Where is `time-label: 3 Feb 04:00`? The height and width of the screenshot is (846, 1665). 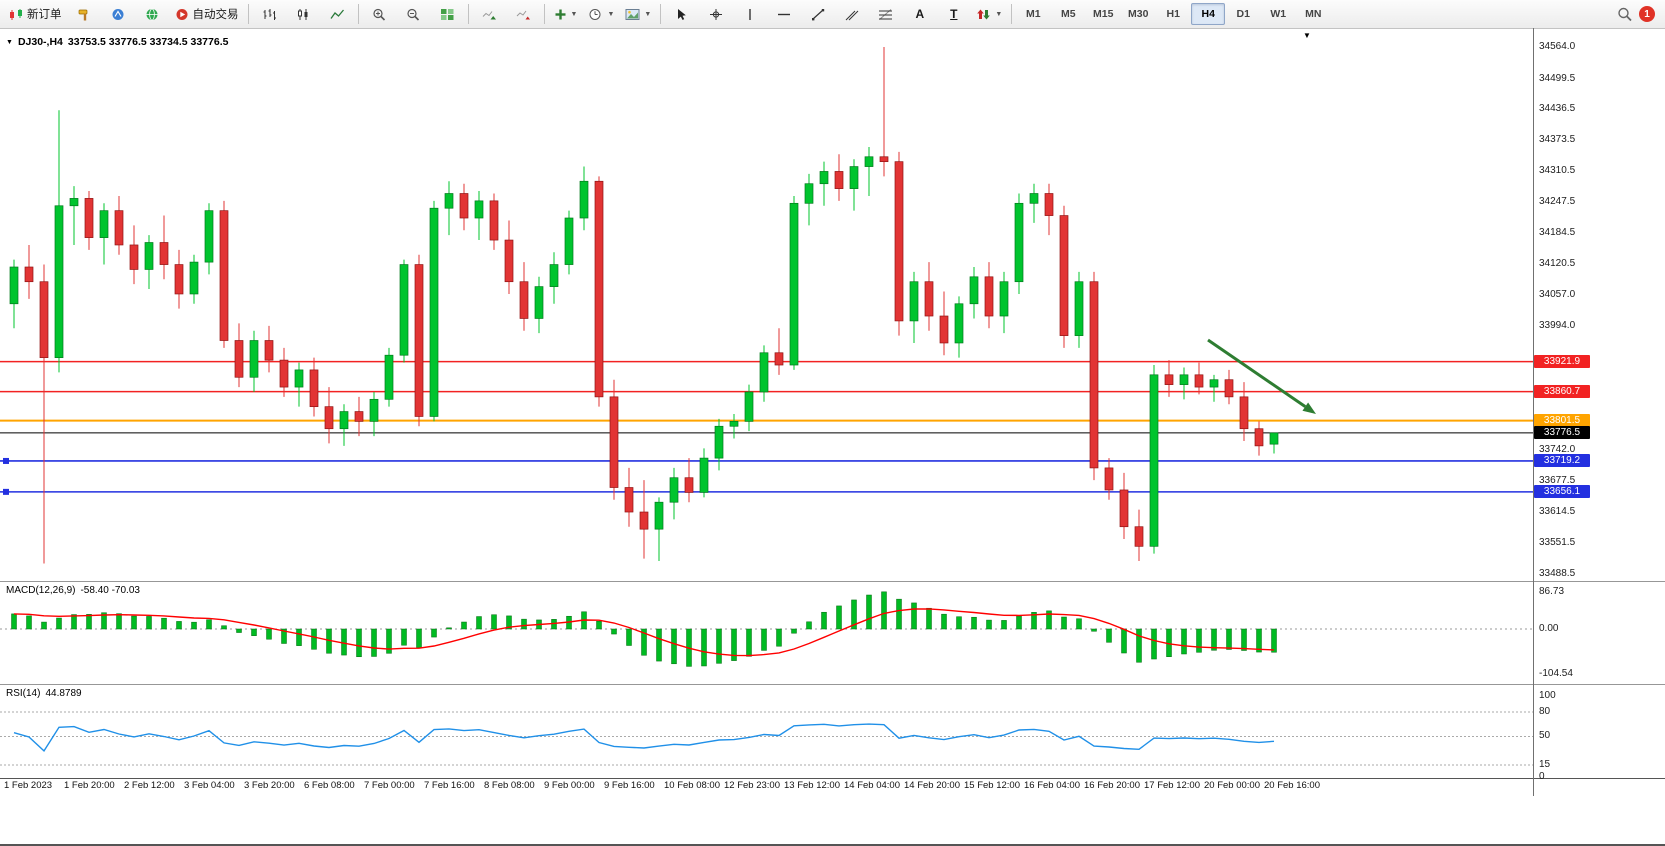 time-label: 3 Feb 04:00 is located at coordinates (209, 785).